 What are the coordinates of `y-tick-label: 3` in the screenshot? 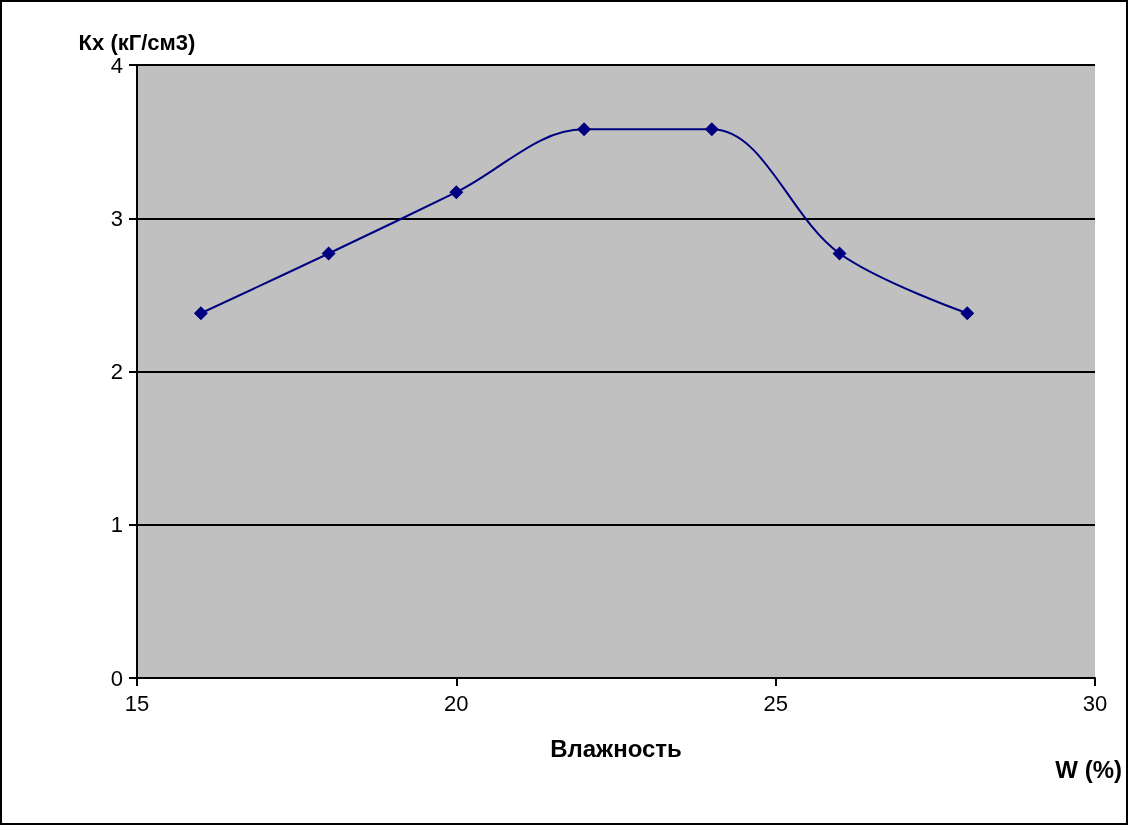 It's located at (116, 218).